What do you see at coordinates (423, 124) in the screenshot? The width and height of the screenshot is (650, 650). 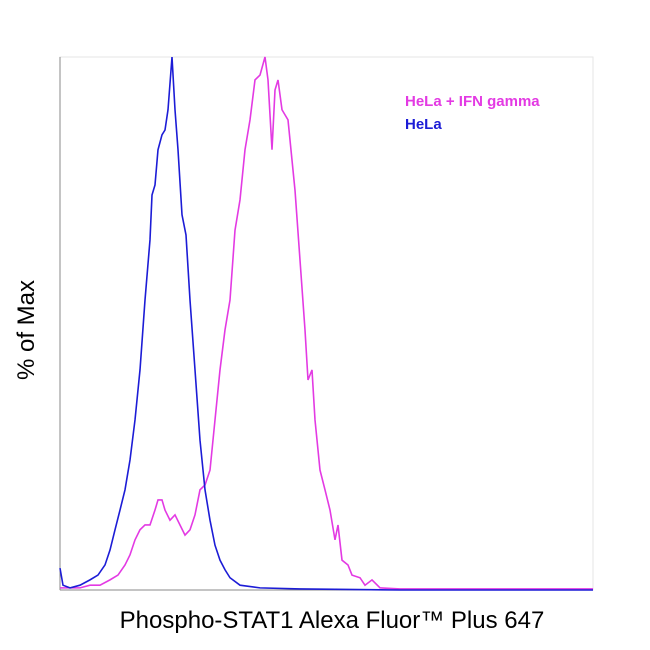 I see `legend-text: HeLa` at bounding box center [423, 124].